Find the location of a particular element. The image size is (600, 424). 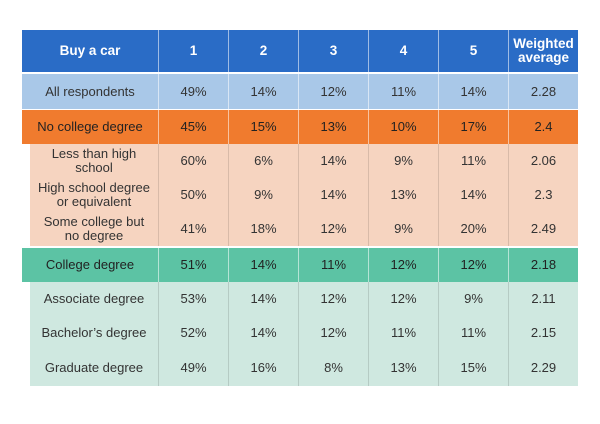

table-cell: 2.28 is located at coordinates (543, 91).